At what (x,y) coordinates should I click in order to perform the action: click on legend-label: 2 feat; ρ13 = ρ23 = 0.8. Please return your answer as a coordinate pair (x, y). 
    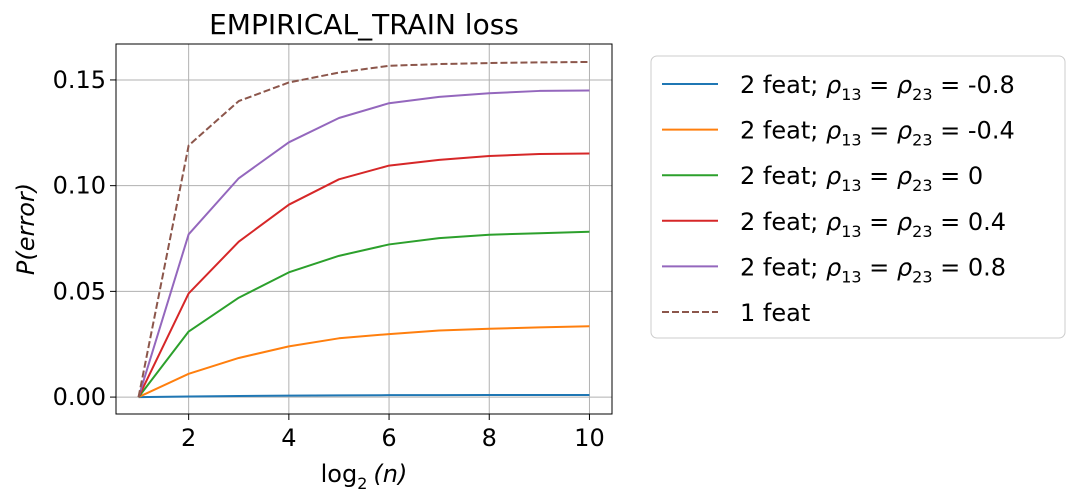
    Looking at the image, I should click on (873, 269).